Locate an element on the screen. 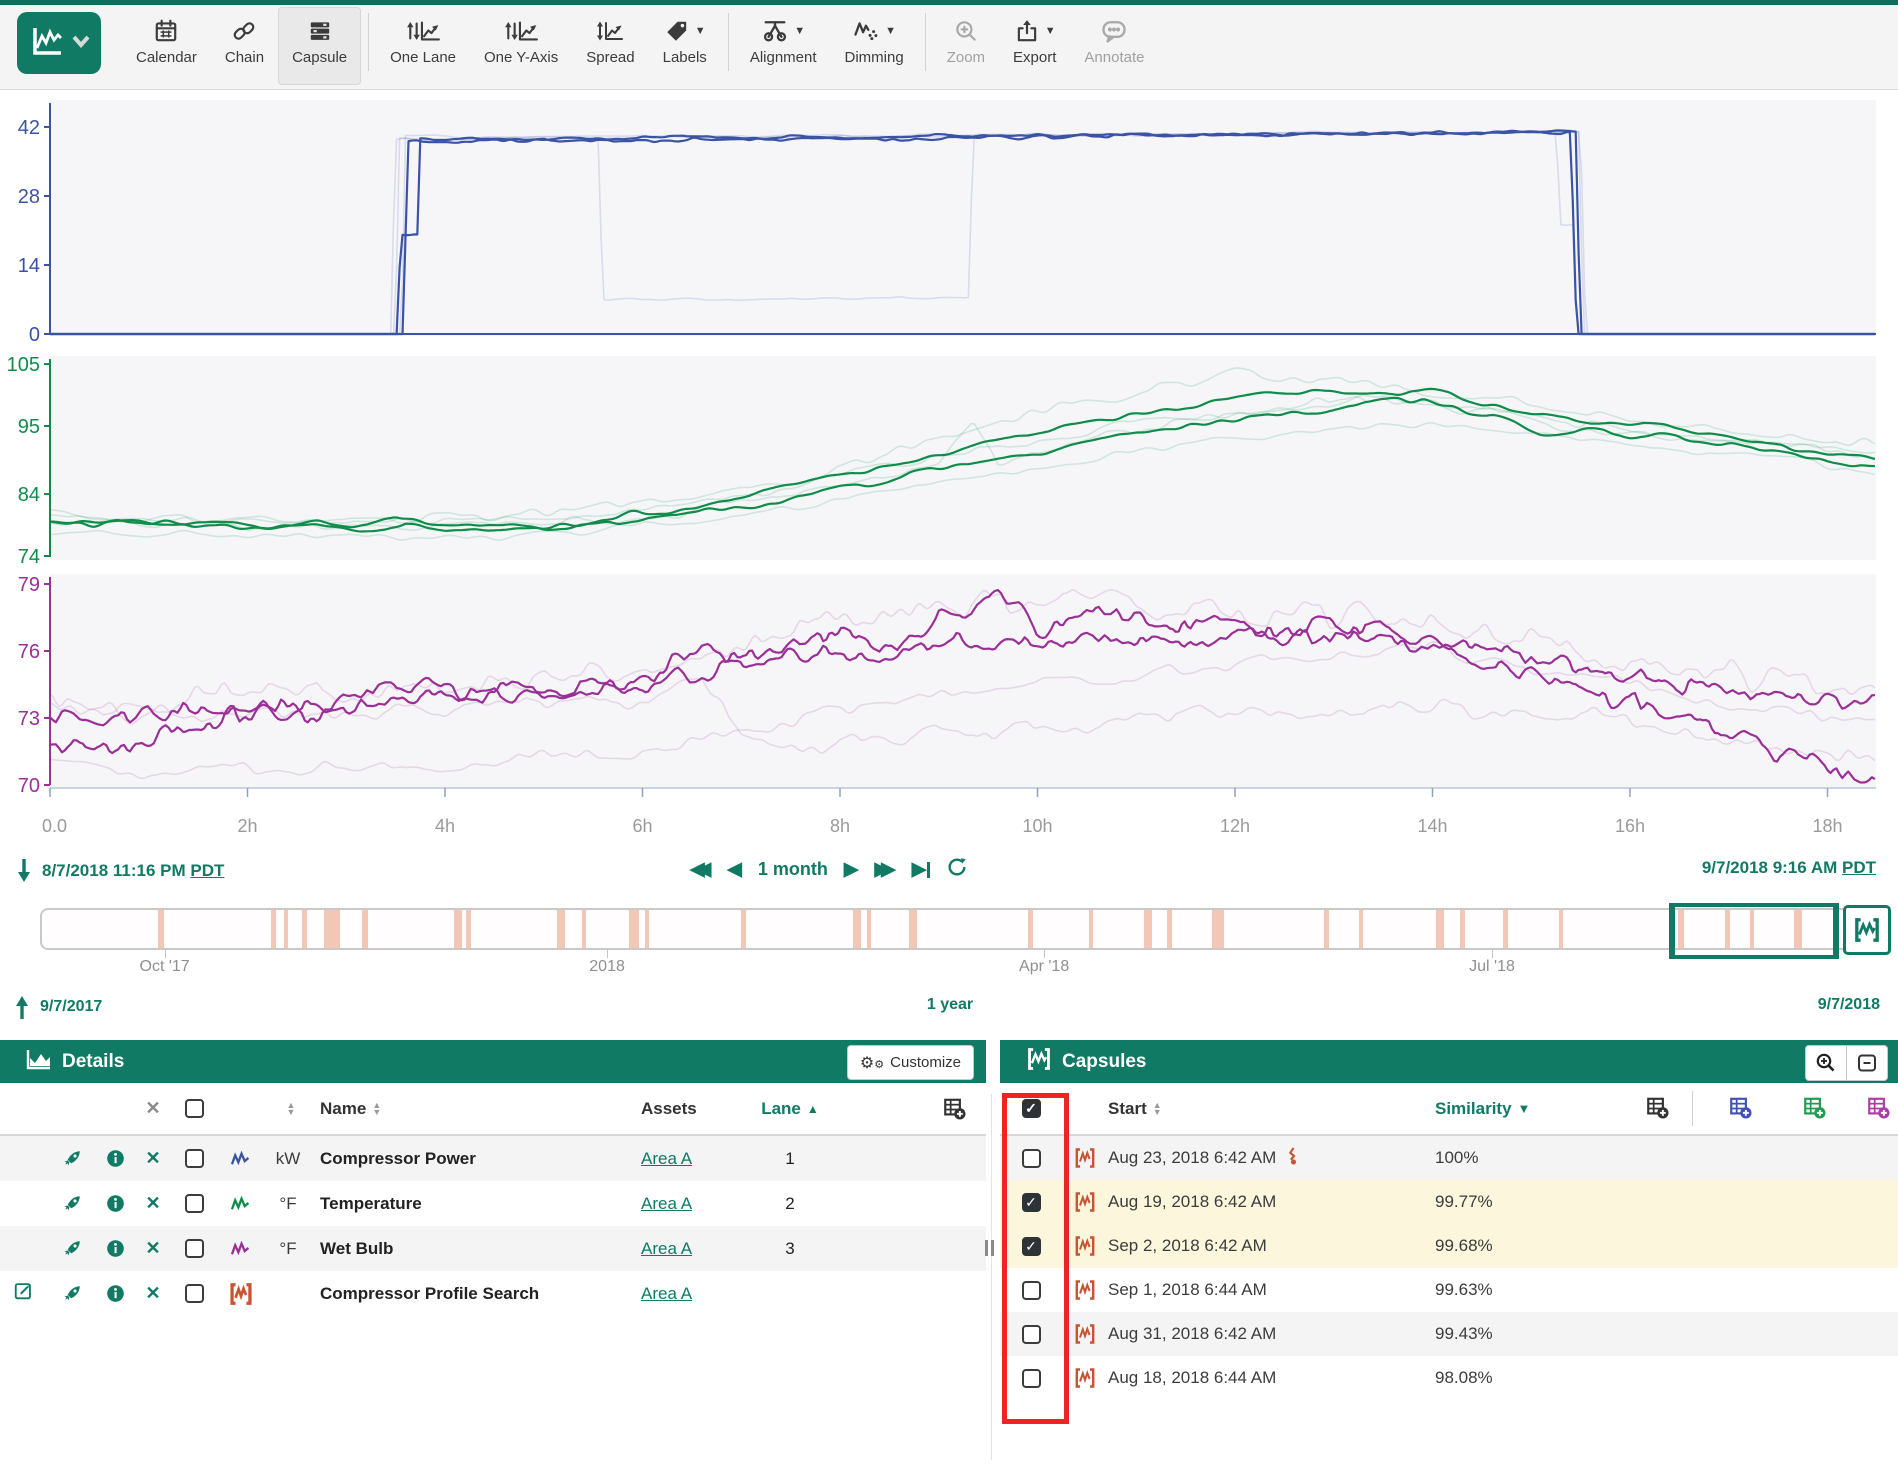 The width and height of the screenshot is (1898, 1464). chevron-down-icon is located at coordinates (81, 43).